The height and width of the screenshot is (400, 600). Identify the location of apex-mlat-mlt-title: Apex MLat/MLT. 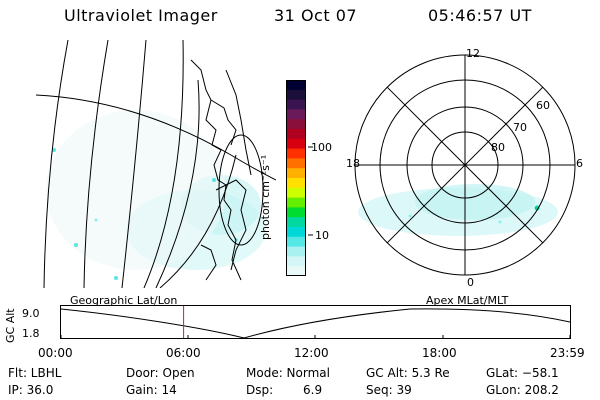
(467, 300).